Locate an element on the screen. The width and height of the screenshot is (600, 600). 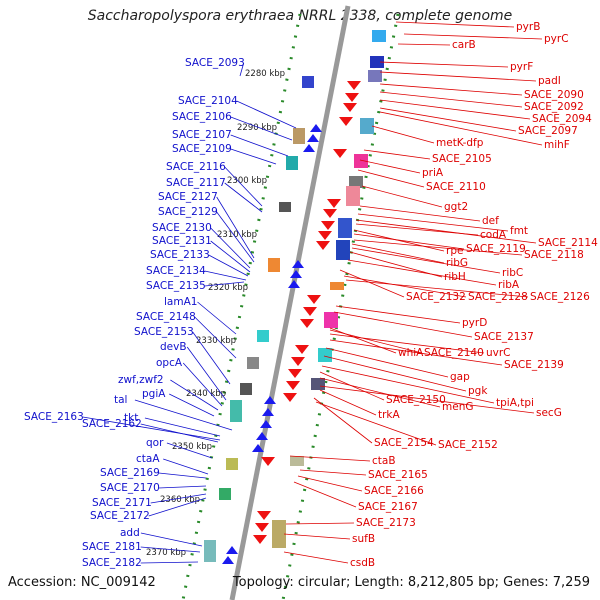
gene-label-right: pyrB is located at coordinates (528, 27).